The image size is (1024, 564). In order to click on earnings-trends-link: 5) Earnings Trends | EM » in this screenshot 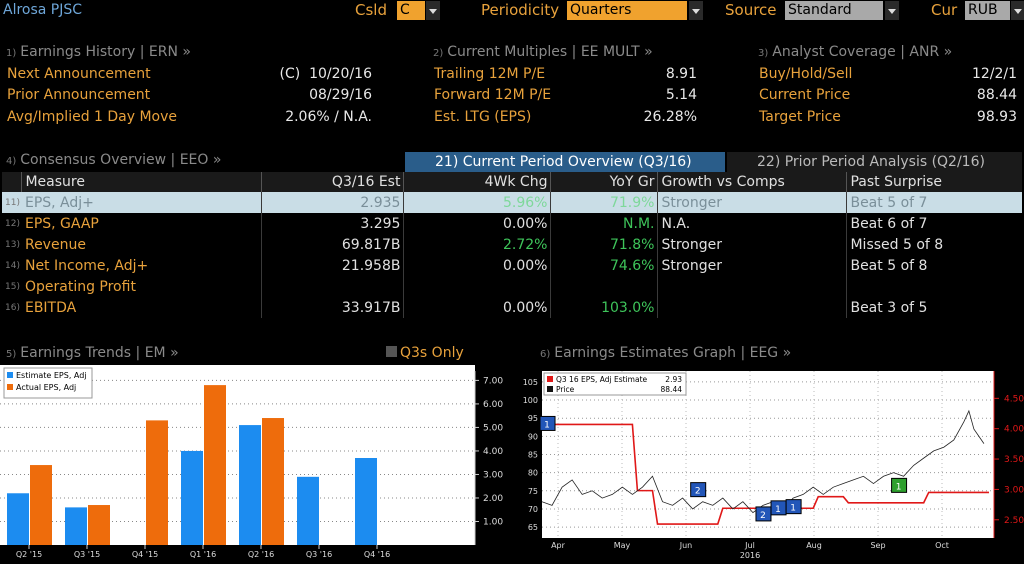, I will do `click(92, 353)`.